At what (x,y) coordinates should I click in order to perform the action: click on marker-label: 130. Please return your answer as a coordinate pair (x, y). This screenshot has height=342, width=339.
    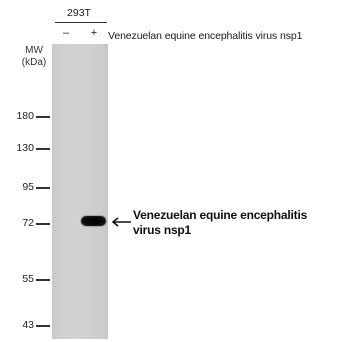
    Looking at the image, I should click on (25, 148).